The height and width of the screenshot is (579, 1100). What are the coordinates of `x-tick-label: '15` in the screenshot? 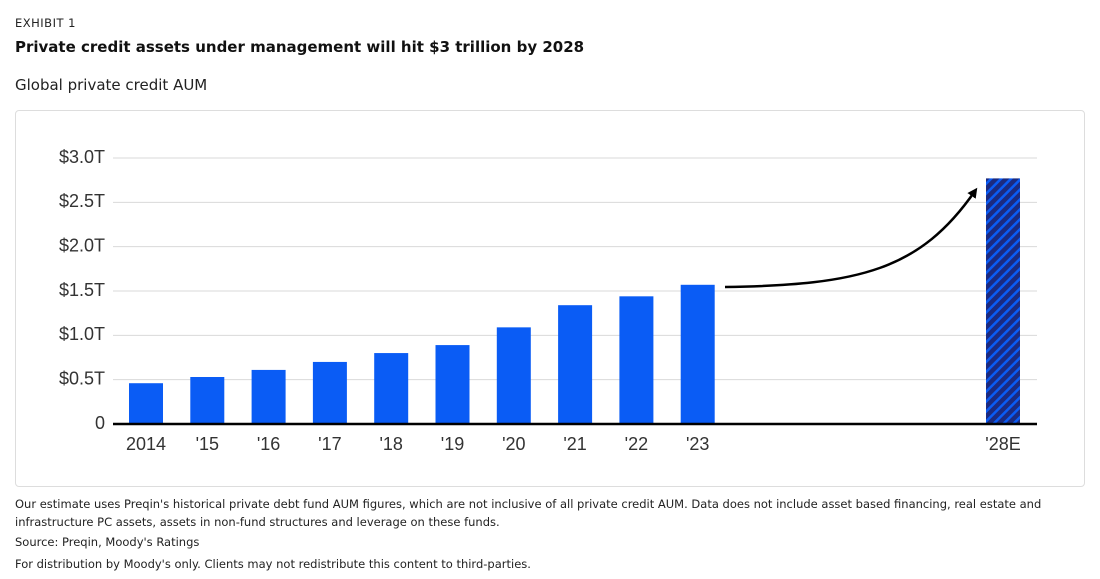 It's located at (207, 444).